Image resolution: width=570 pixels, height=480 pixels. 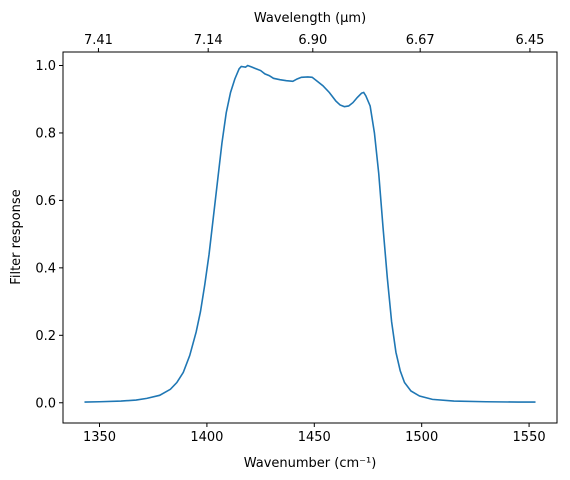 What do you see at coordinates (529, 40) in the screenshot?
I see `top-tick-label: 6.45` at bounding box center [529, 40].